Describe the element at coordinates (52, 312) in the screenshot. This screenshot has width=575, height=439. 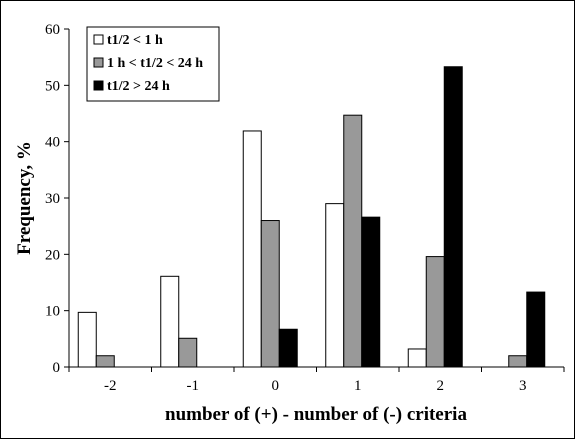
I see `y-tick-label: 10` at that location.